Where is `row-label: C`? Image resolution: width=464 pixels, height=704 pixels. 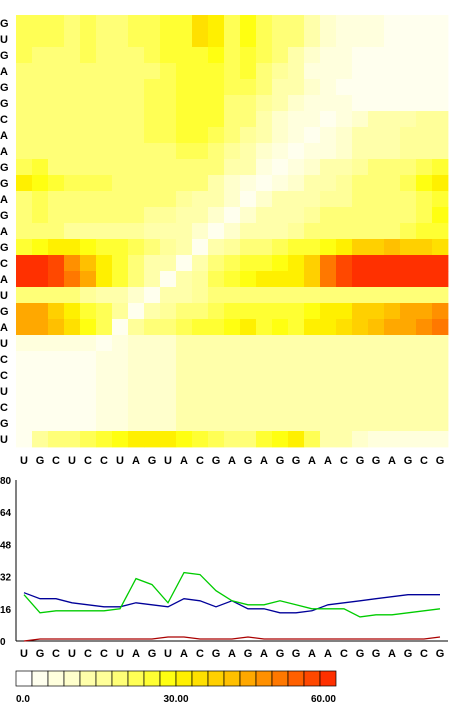 row-label: C is located at coordinates (4, 264).